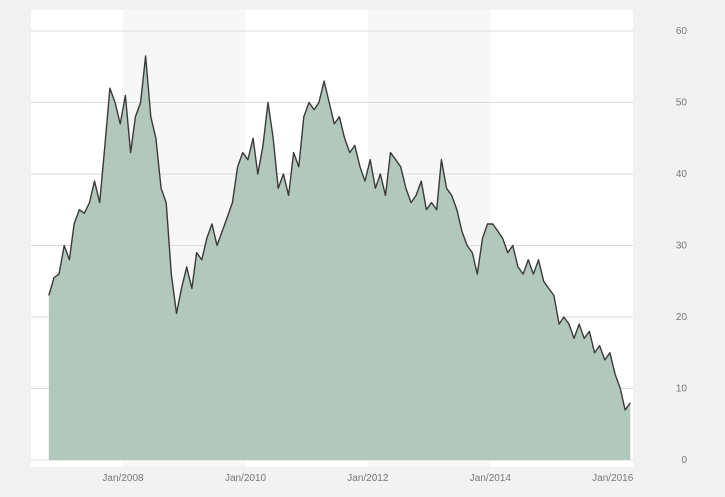 The image size is (725, 497). I want to click on y-tick-label: 60, so click(682, 31).